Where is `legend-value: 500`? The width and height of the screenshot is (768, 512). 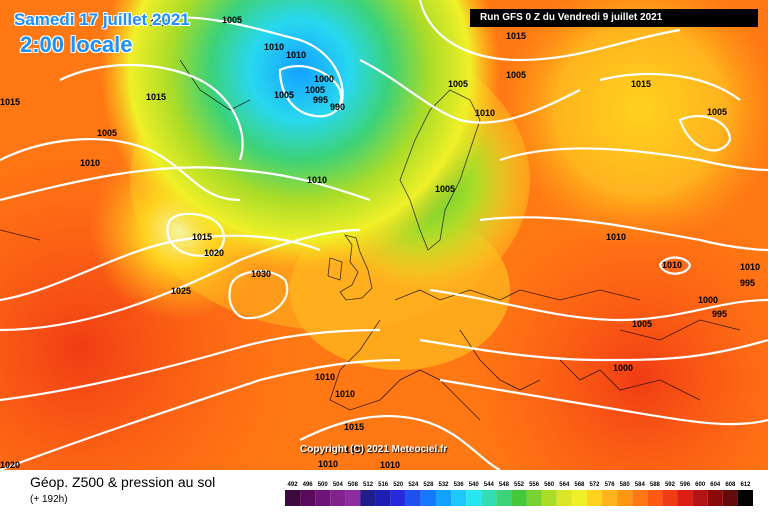 legend-value: 500 is located at coordinates (323, 485).